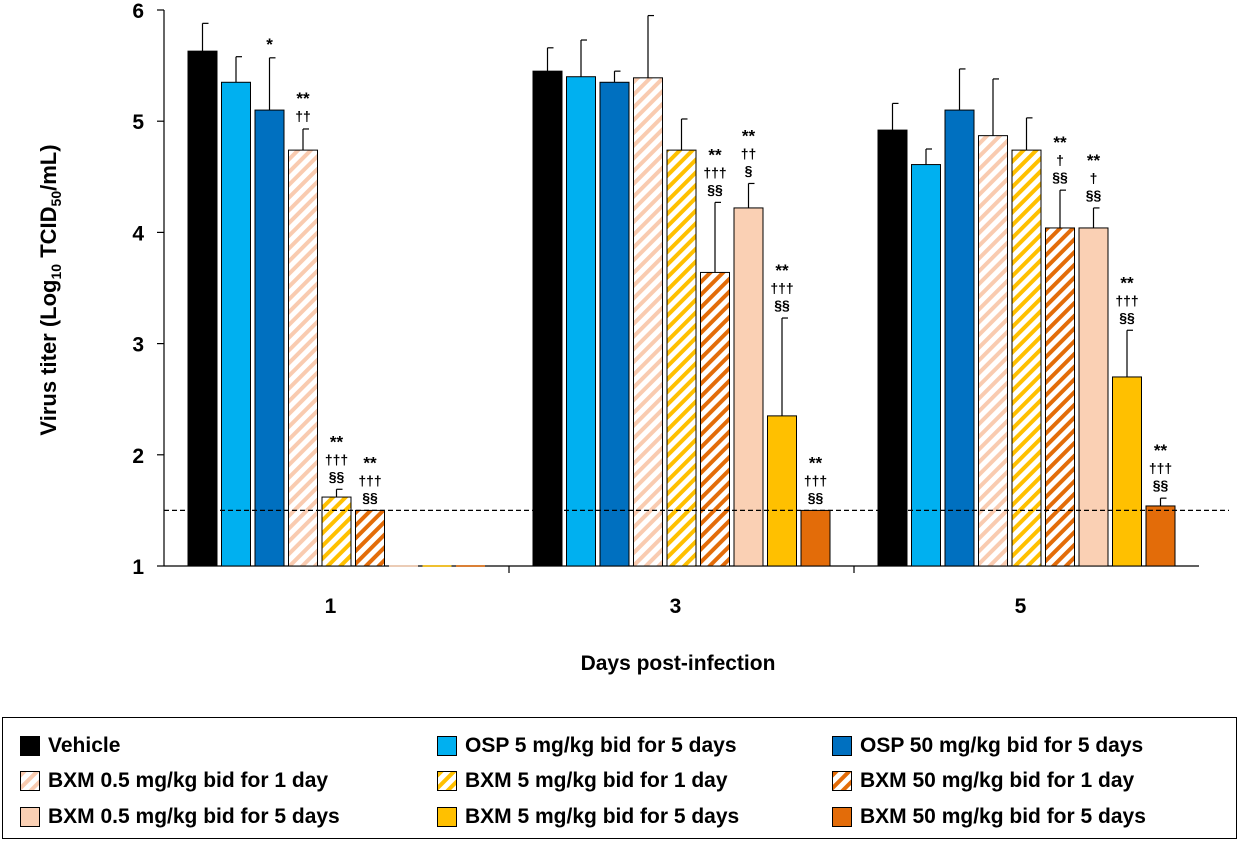  What do you see at coordinates (678, 663) in the screenshot?
I see `x-axis-label: Days post-infection` at bounding box center [678, 663].